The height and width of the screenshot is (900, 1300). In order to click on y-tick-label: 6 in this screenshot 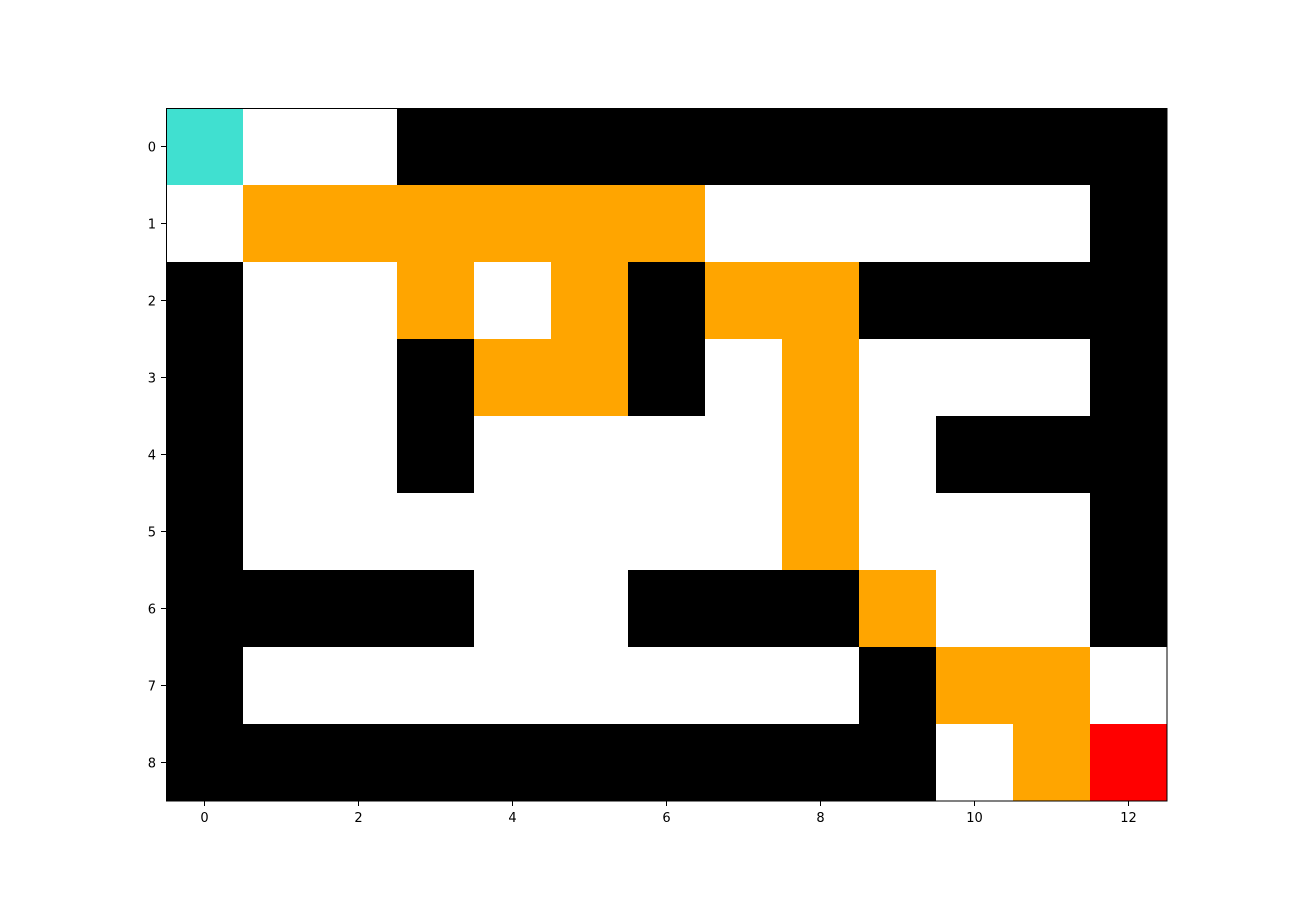, I will do `click(152, 610)`.